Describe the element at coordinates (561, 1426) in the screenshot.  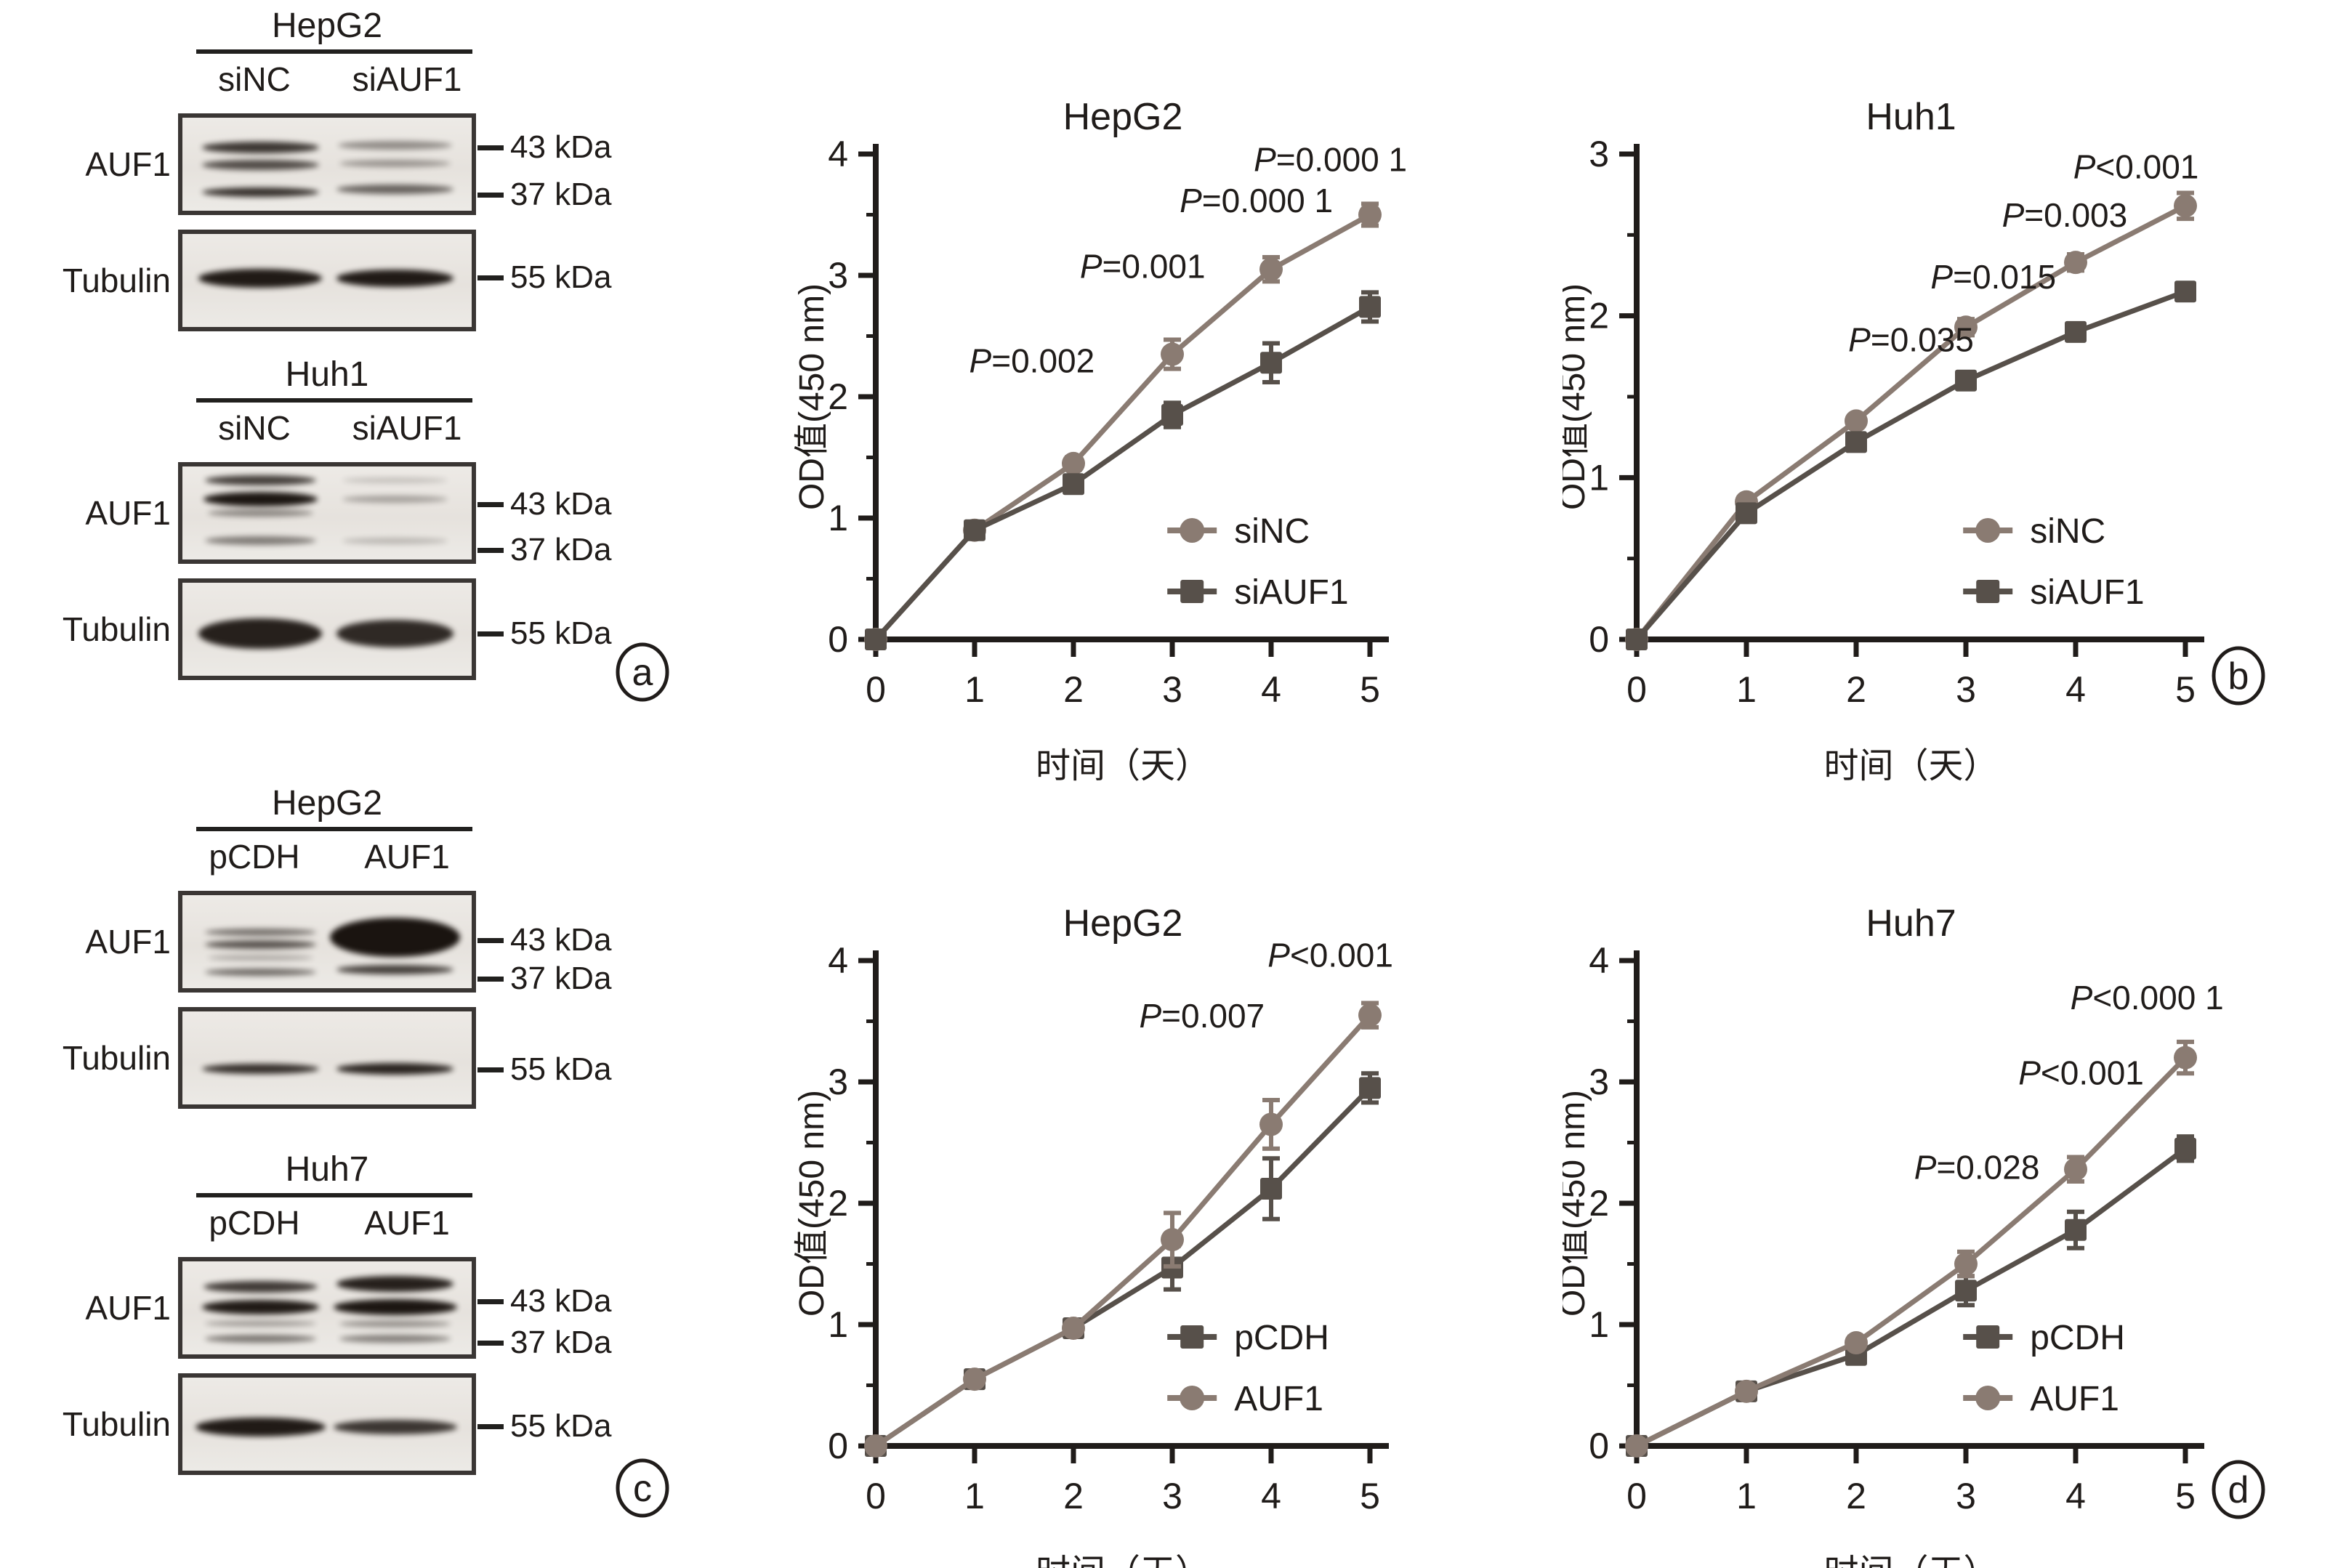
I see `mw-label: 55 kDa` at that location.